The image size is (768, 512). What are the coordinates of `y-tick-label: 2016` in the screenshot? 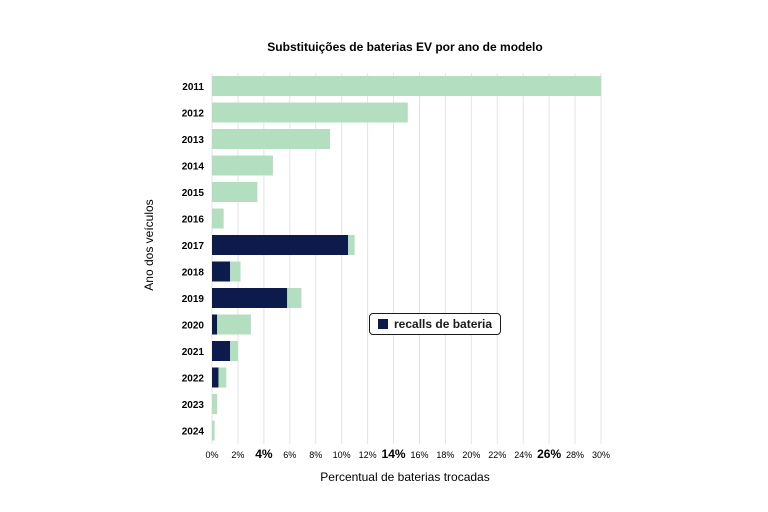 It's located at (193, 220).